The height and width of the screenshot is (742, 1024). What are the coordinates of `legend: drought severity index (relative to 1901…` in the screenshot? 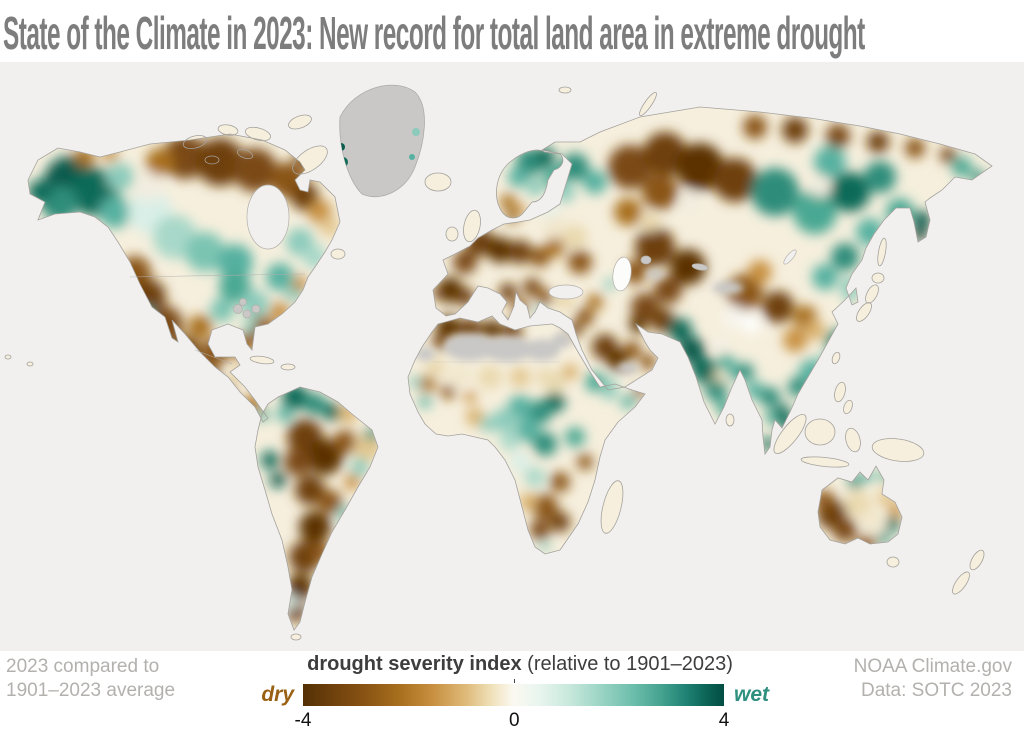 It's located at (520, 693).